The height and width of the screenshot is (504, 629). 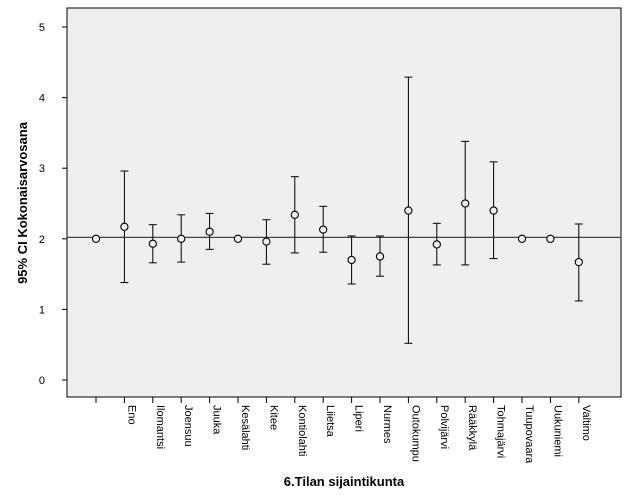 I want to click on y-axis-title: 95% CI Kokonaisarvosana, so click(x=22, y=202).